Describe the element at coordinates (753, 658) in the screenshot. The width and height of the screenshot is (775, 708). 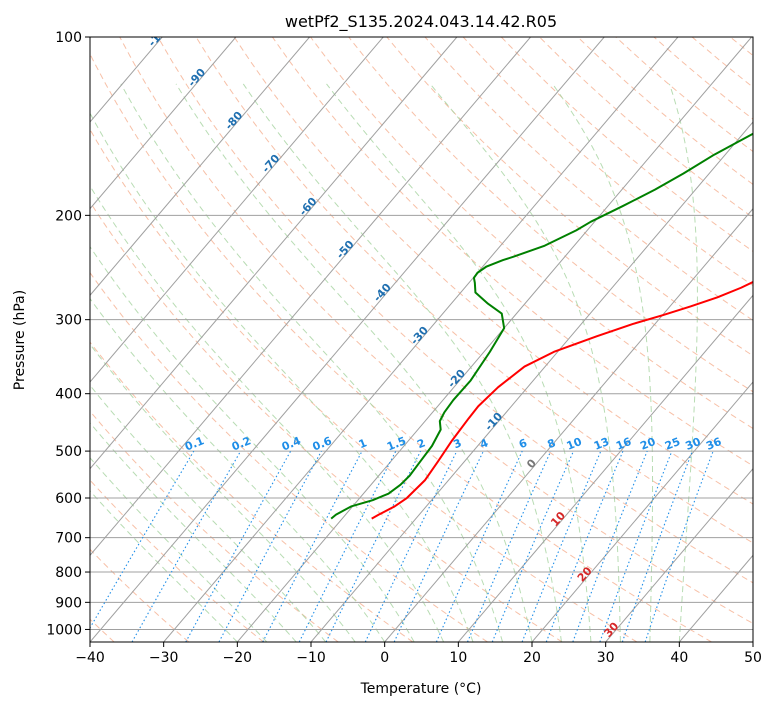
I see `x-tick-label: 50` at that location.